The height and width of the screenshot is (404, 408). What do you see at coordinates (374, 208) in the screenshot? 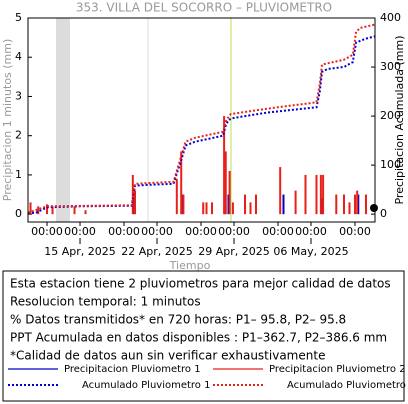
I see `end-dot` at bounding box center [374, 208].